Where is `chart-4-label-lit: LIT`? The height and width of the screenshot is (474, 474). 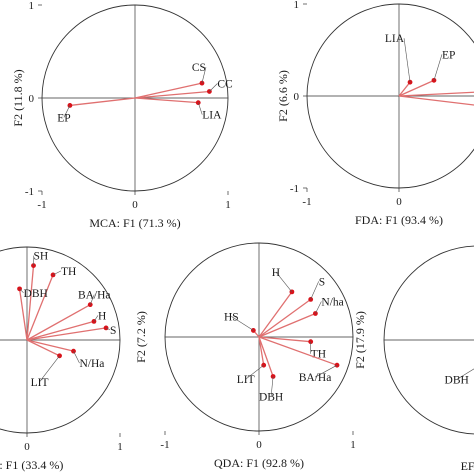 chart-4-label-lit: LIT is located at coordinates (246, 380).